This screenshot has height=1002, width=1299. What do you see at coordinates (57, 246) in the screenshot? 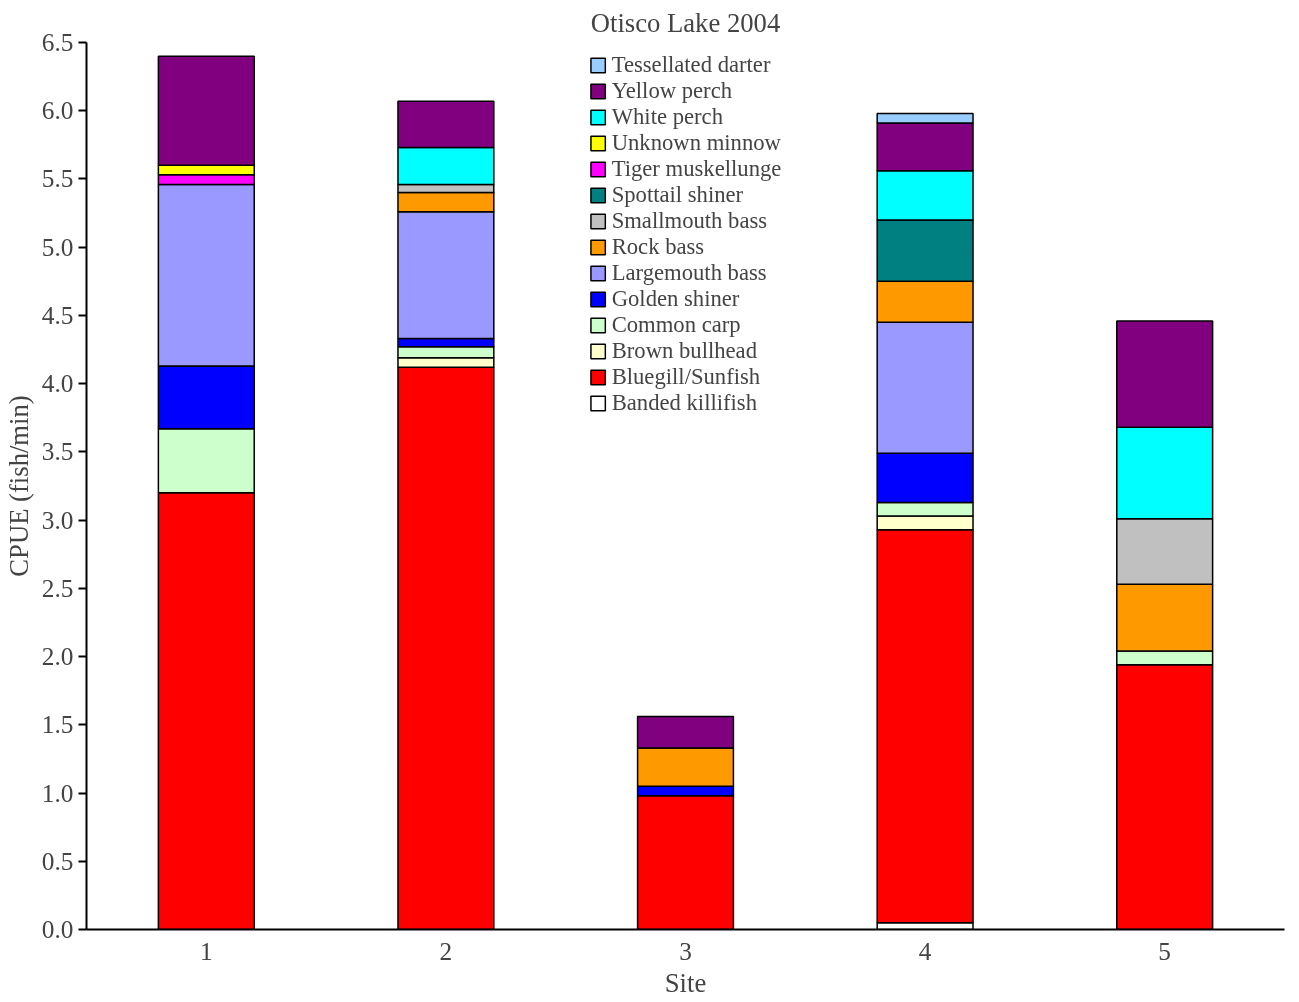
I see `y-tick-label: 5.0` at bounding box center [57, 246].